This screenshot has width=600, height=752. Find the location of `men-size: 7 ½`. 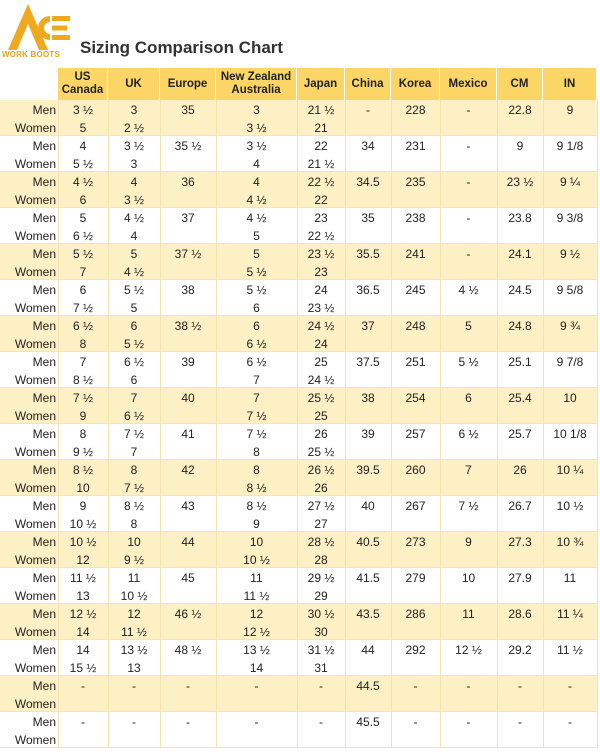

men-size: 7 ½ is located at coordinates (468, 505).